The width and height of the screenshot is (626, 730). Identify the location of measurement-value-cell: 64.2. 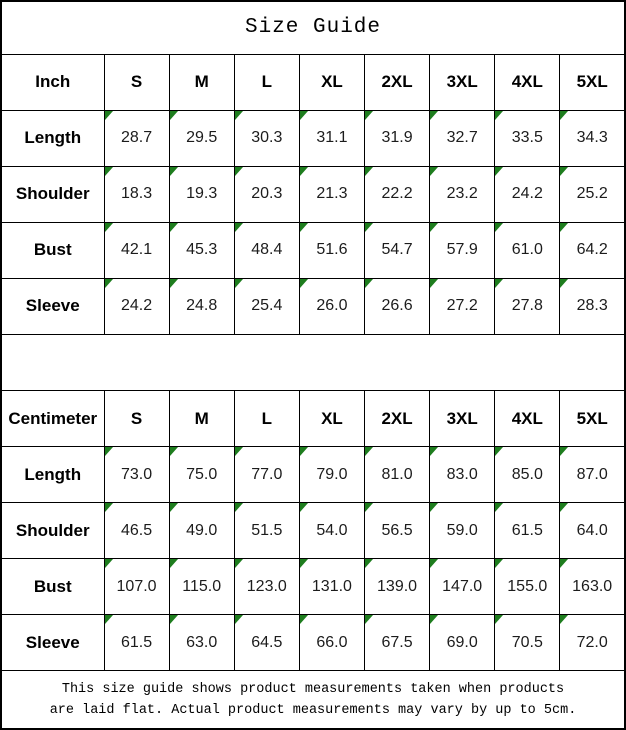
(592, 250).